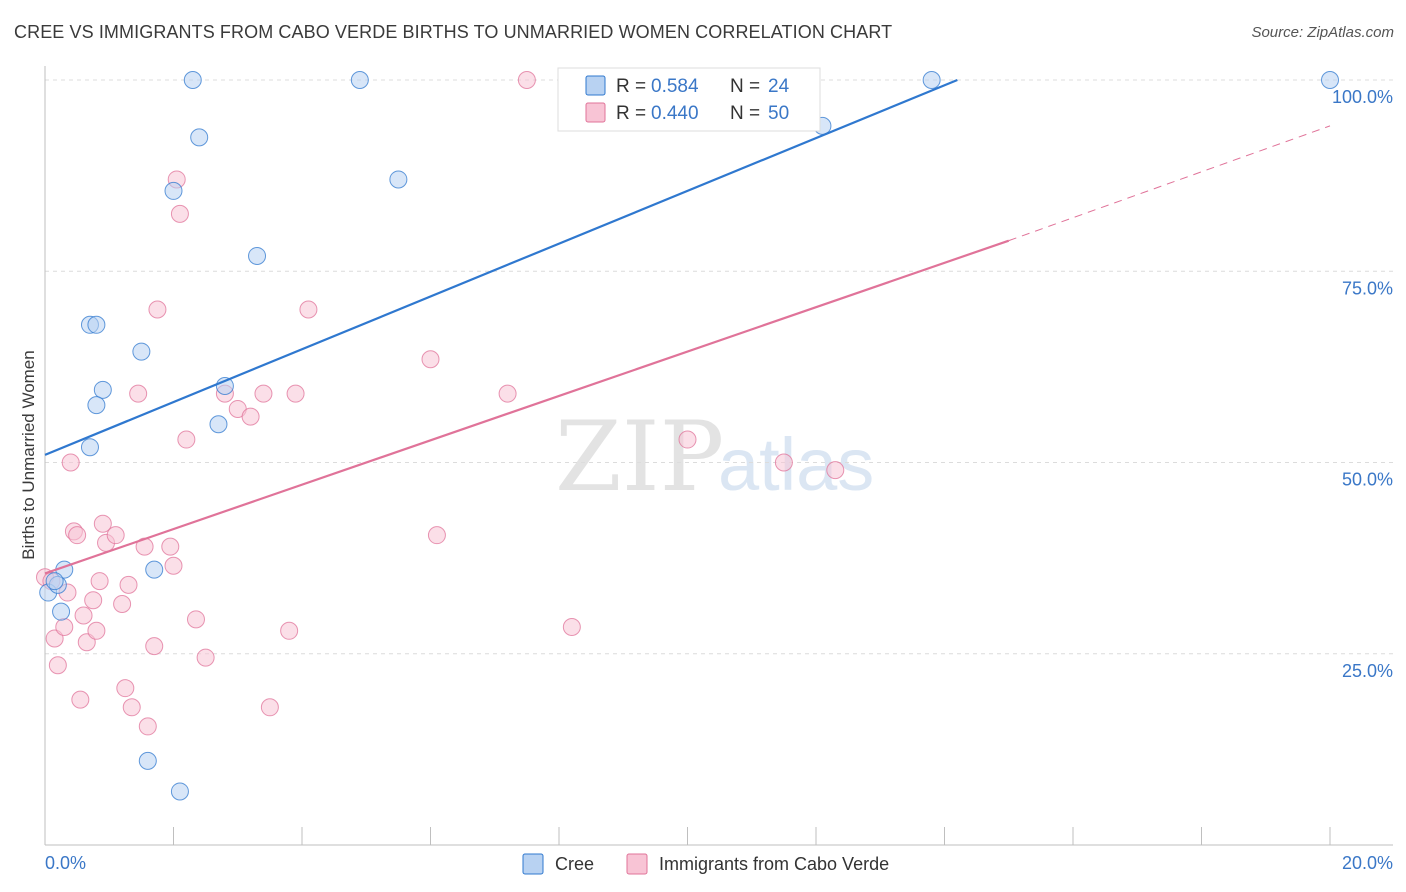  Describe the element at coordinates (631, 86) in the screenshot. I see `stats-r-label-cree: R =` at that location.